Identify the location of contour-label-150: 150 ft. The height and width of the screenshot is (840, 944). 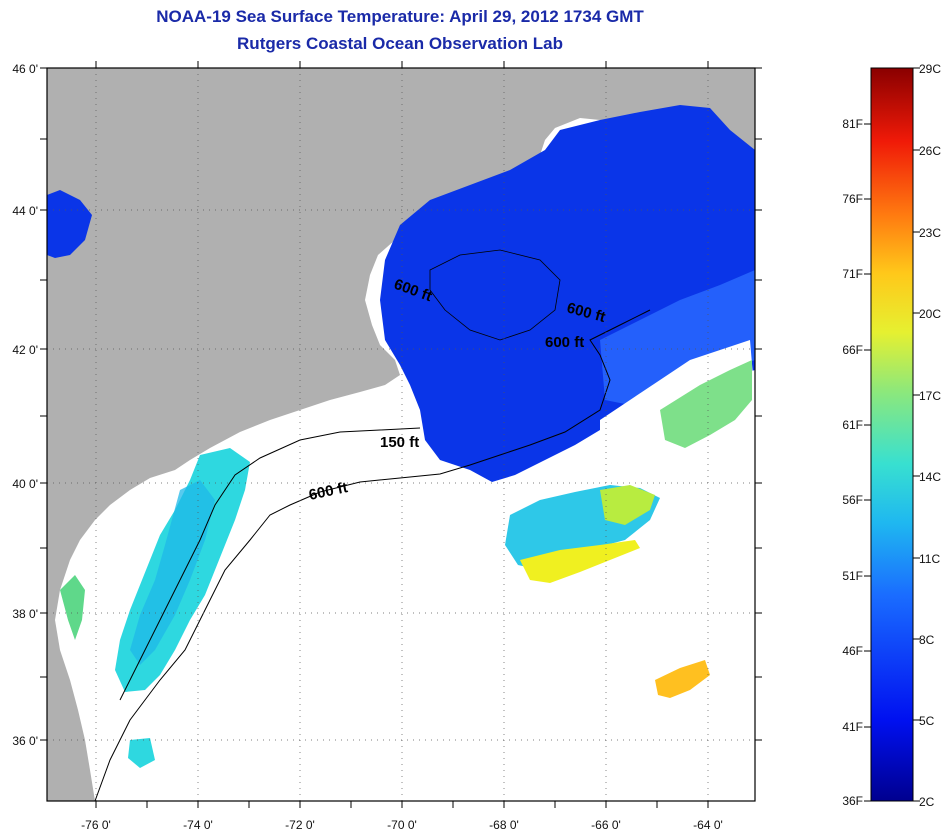
(399, 442).